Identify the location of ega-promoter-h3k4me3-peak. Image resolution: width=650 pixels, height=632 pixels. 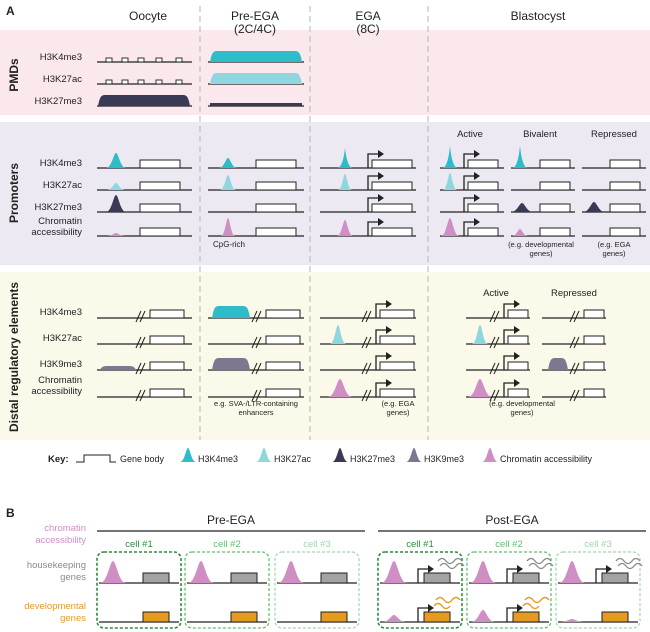
(345, 158).